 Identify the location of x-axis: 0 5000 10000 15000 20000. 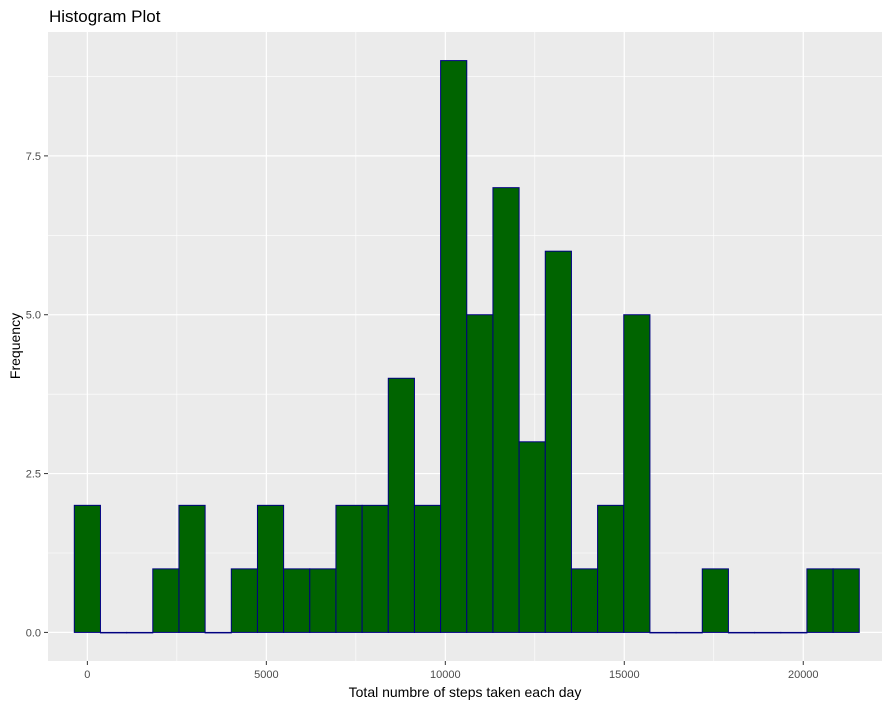
(451, 671).